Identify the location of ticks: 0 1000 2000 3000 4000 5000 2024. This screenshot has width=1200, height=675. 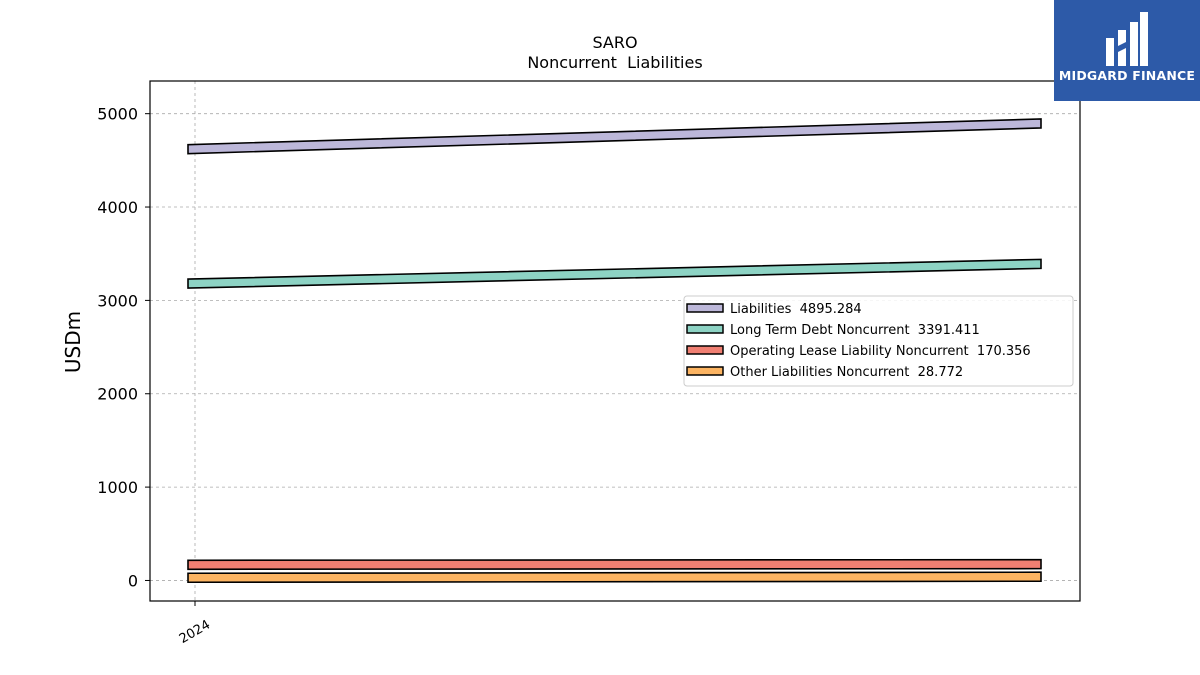
(155, 376).